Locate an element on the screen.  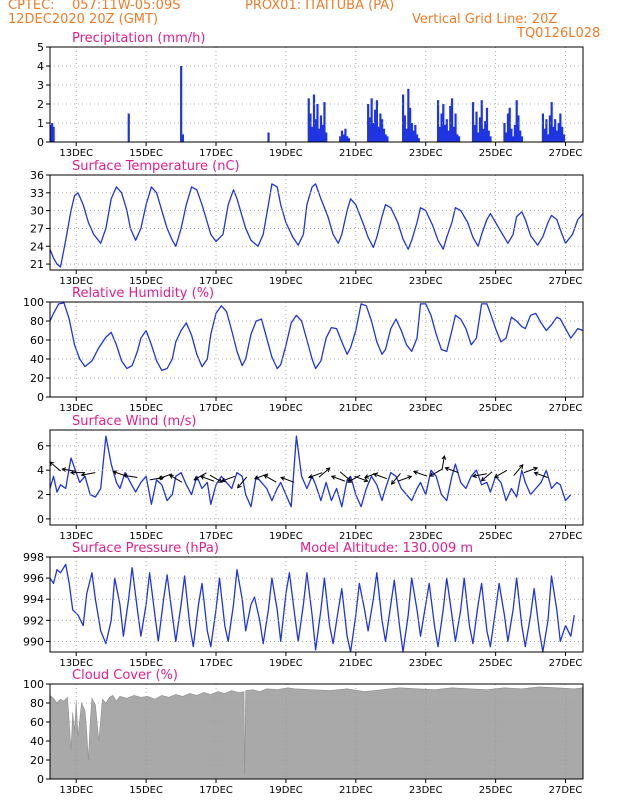
header-model: TQ0126L028 is located at coordinates (559, 33).